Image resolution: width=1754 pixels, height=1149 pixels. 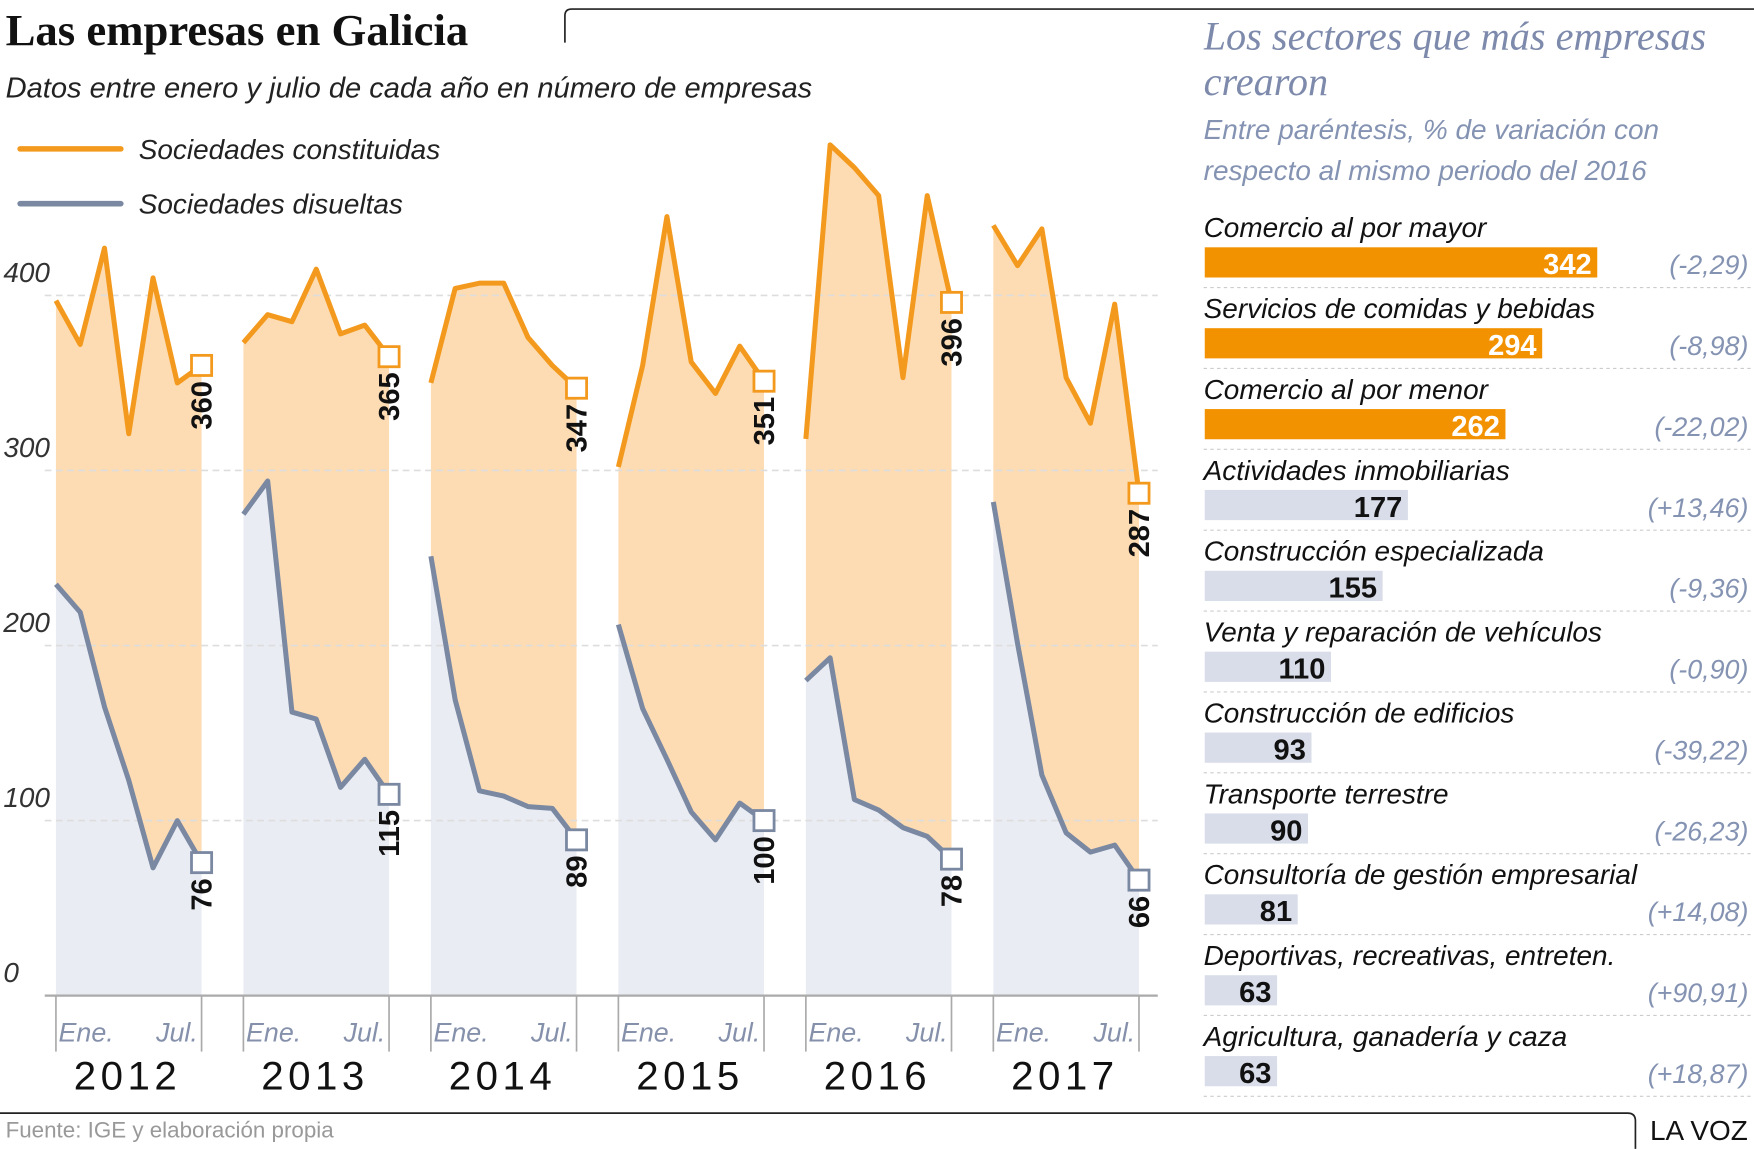 I want to click on end-label: 89, so click(x=578, y=872).